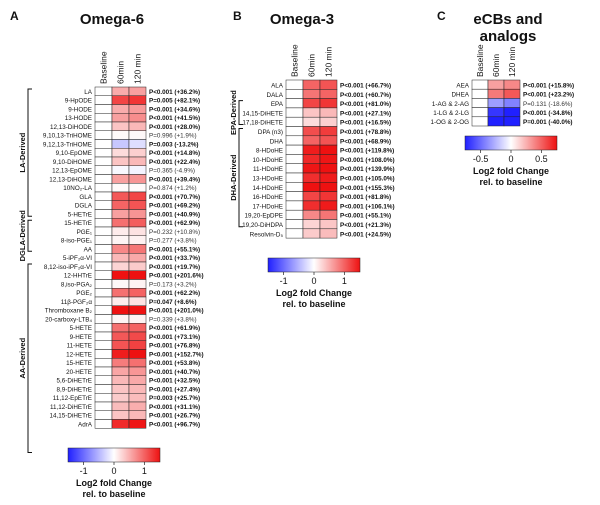 This screenshot has width=600, height=505. I want to click on group-label-dha-derived: DHA-Derived, so click(233, 177).